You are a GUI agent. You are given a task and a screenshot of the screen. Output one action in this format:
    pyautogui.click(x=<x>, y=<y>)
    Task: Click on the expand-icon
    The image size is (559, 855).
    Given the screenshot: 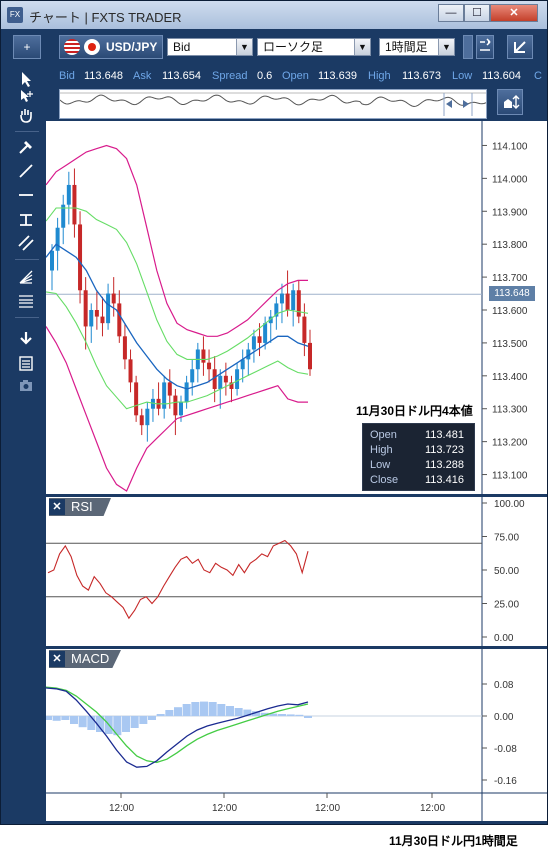 What is the action you would take?
    pyautogui.click(x=485, y=44)
    